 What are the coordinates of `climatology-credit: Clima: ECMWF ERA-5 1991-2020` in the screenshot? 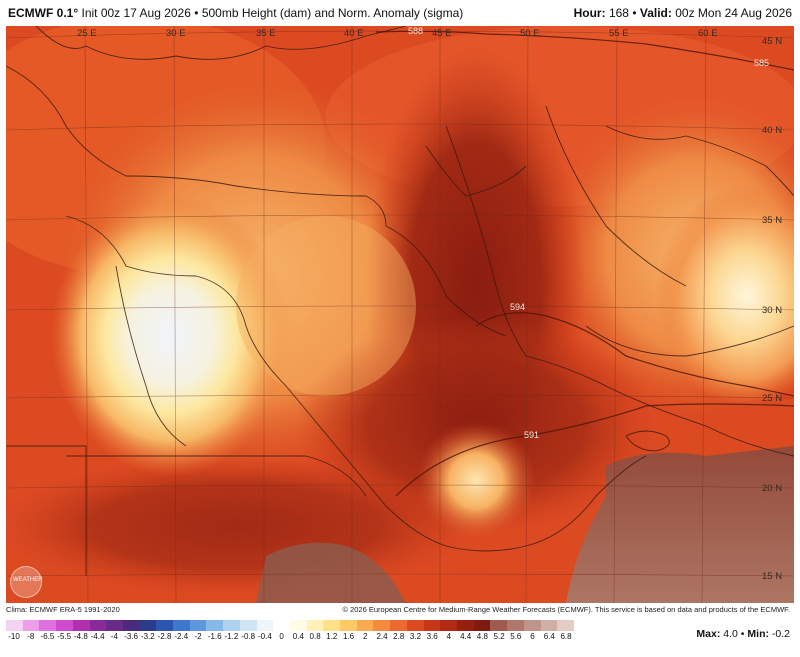 It's located at (63, 609).